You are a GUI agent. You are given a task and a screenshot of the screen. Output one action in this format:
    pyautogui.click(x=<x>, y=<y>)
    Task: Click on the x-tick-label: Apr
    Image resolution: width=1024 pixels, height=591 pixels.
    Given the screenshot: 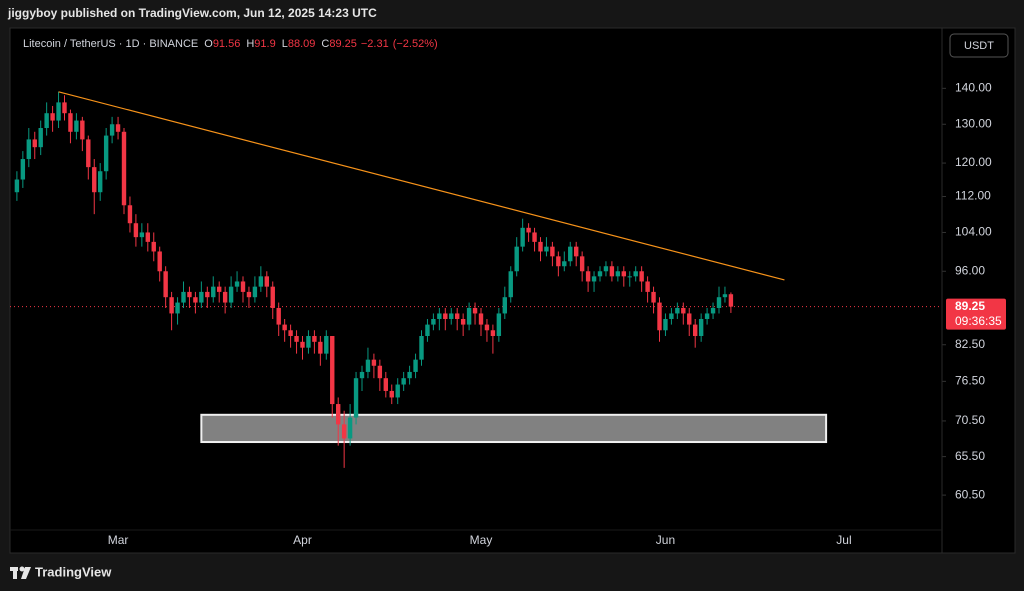 What is the action you would take?
    pyautogui.click(x=302, y=540)
    